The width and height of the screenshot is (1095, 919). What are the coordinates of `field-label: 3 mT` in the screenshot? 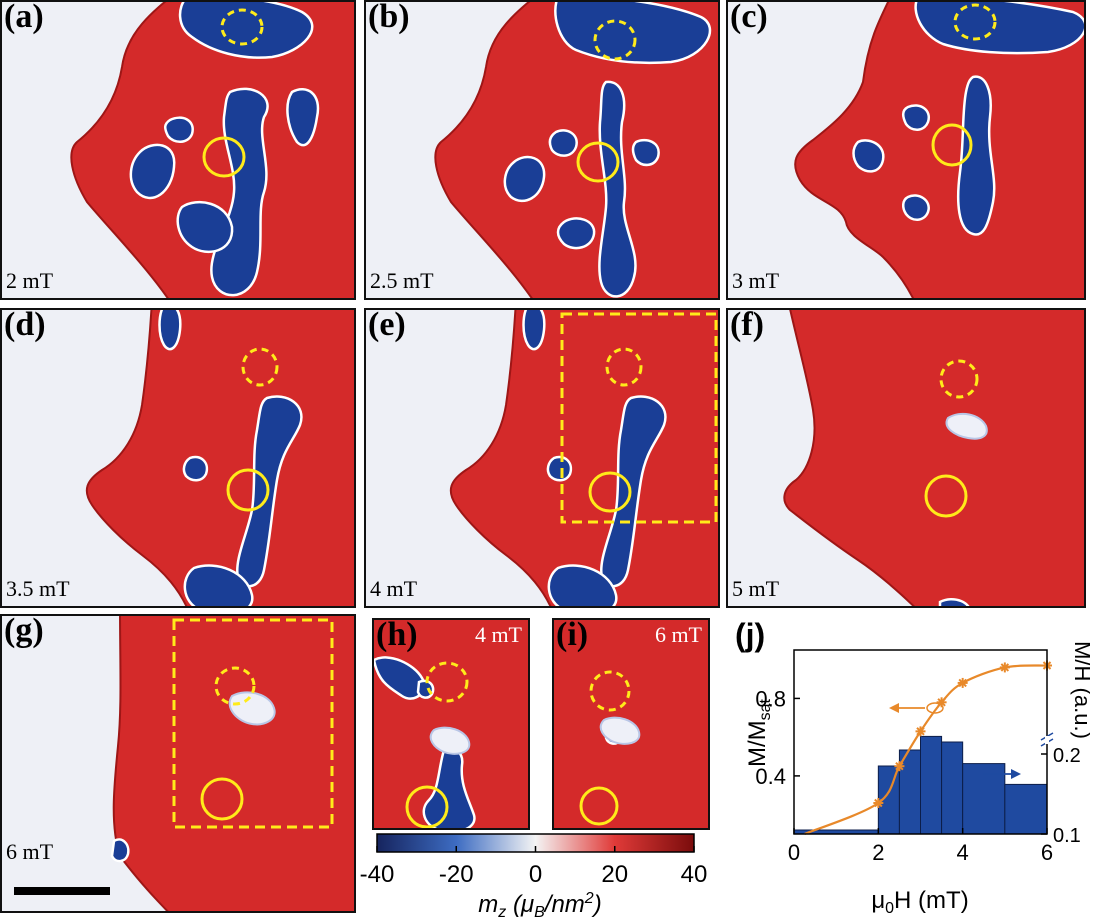 It's located at (756, 280).